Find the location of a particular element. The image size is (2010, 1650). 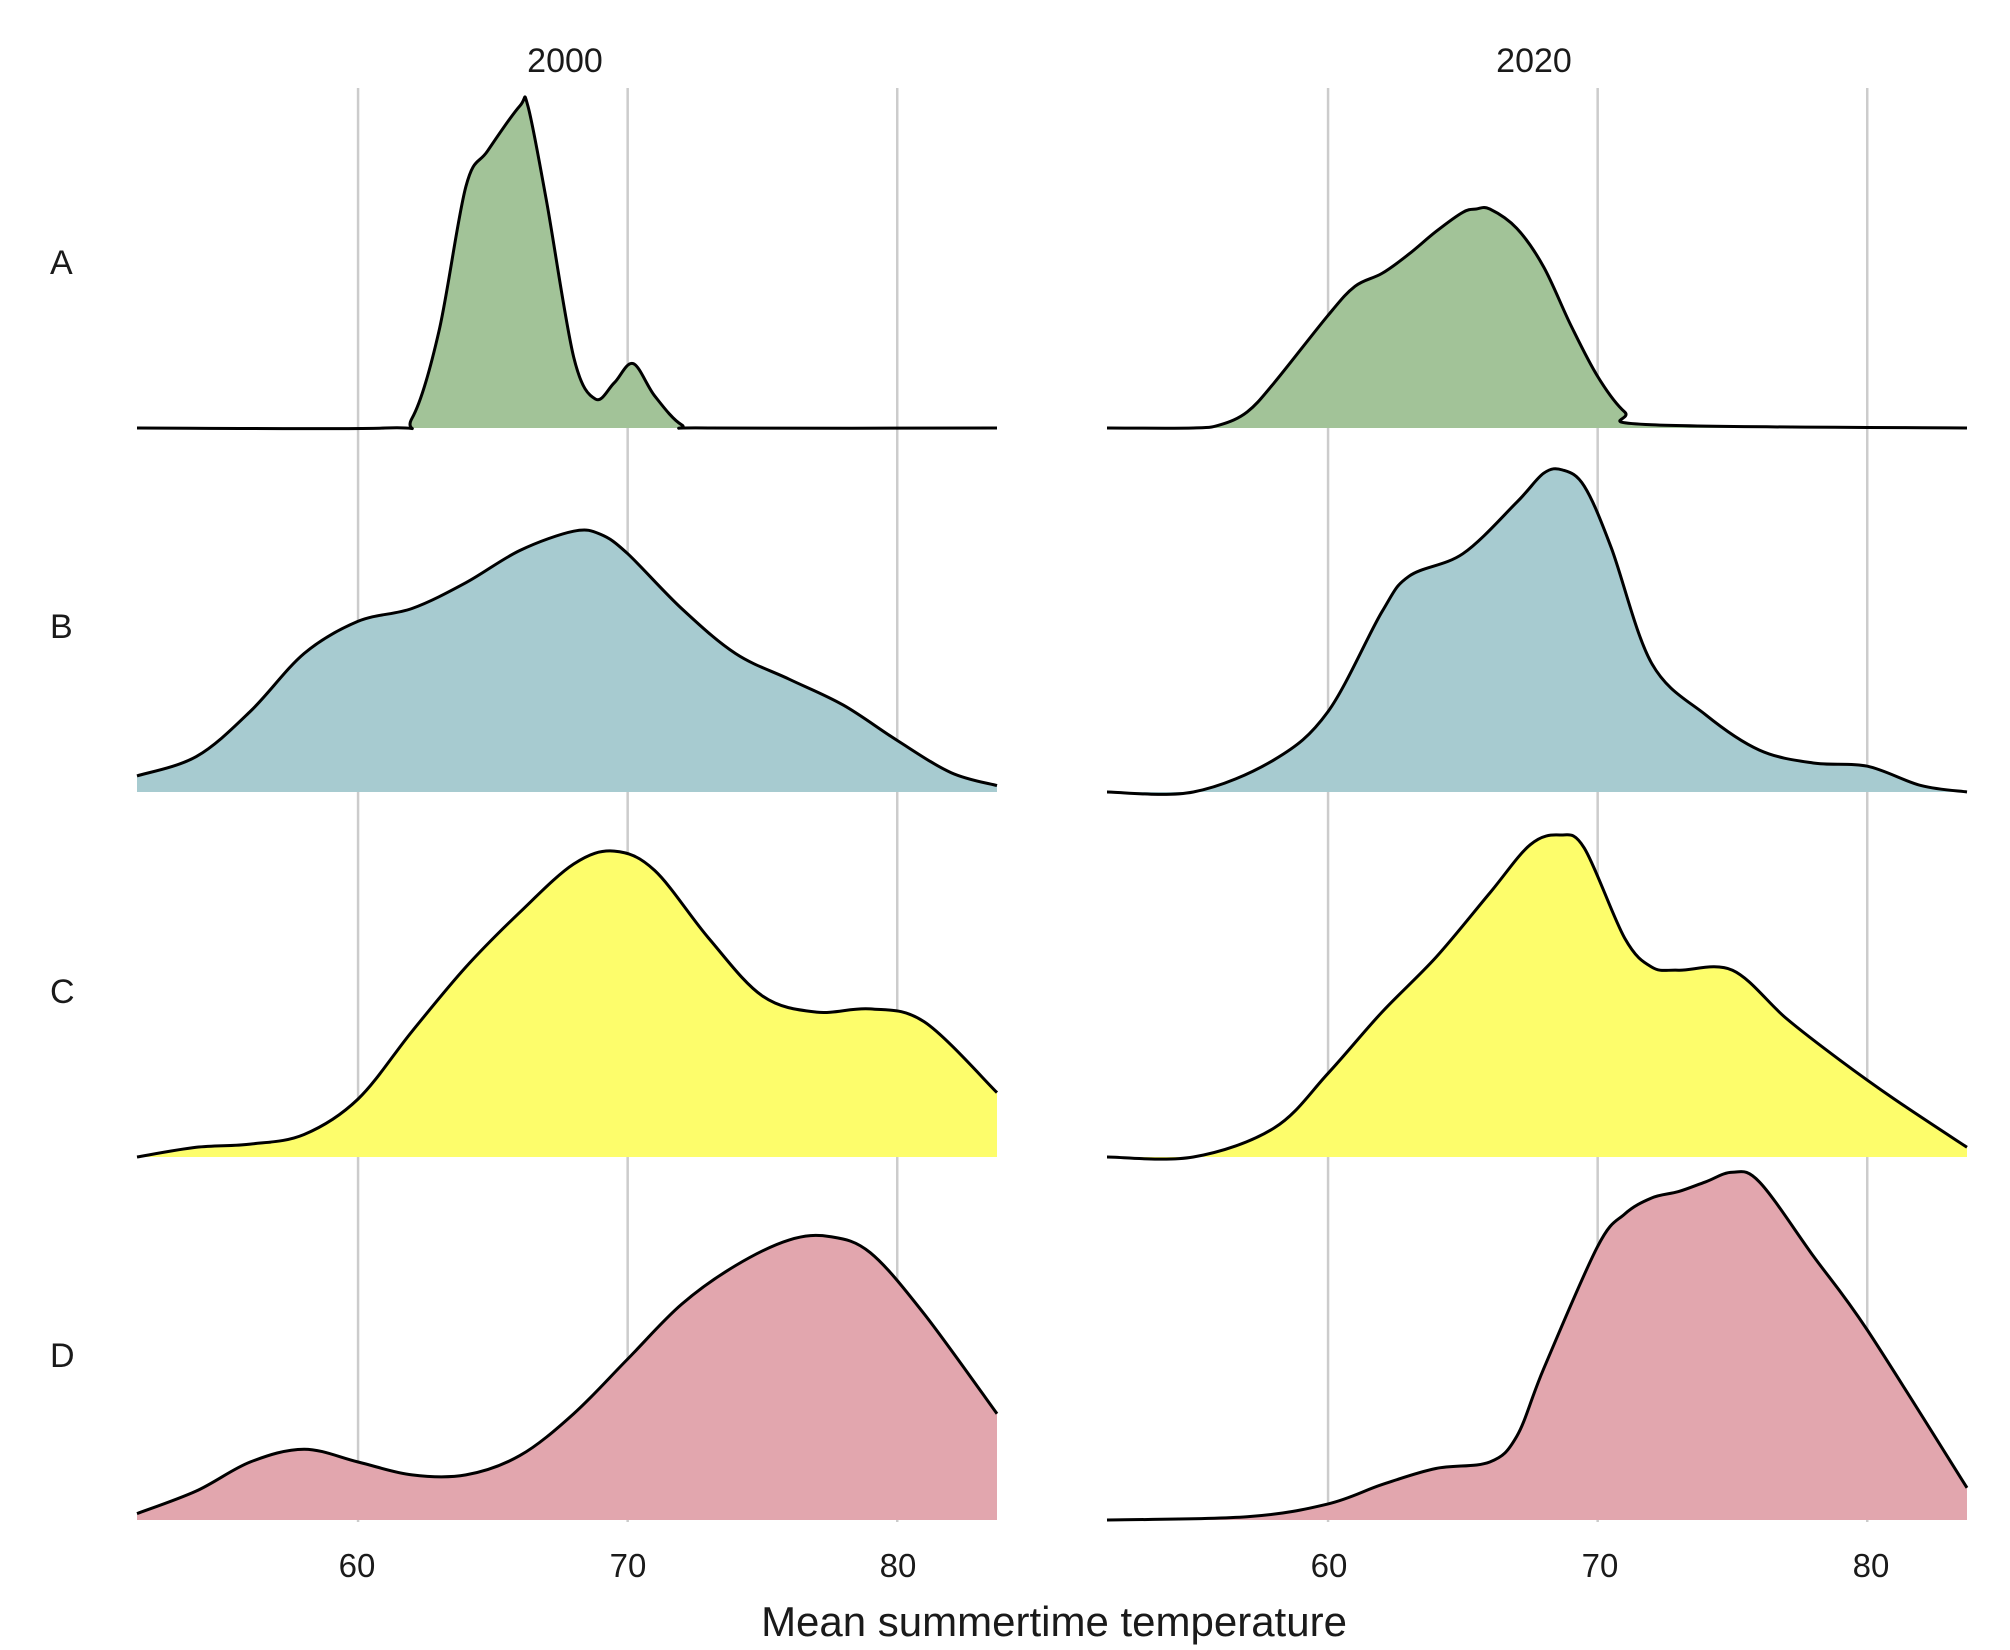

density-area-2020-a is located at coordinates (1537, 318).